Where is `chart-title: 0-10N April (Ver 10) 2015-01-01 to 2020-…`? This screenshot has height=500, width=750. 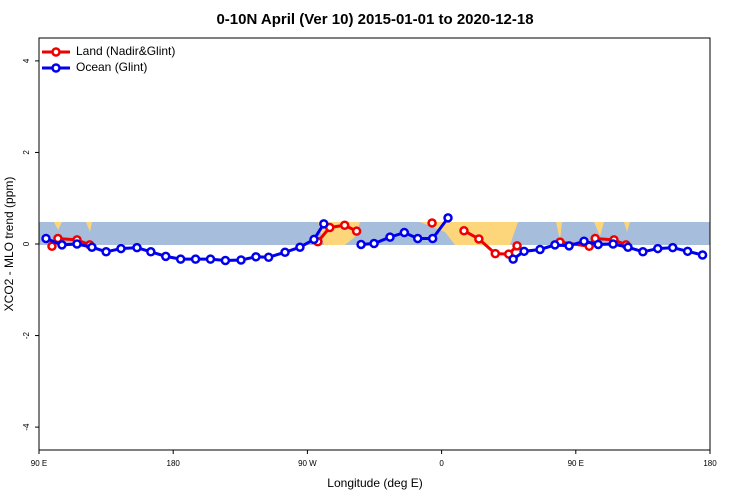 chart-title: 0-10N April (Ver 10) 2015-01-01 to 2020-… is located at coordinates (374, 19).